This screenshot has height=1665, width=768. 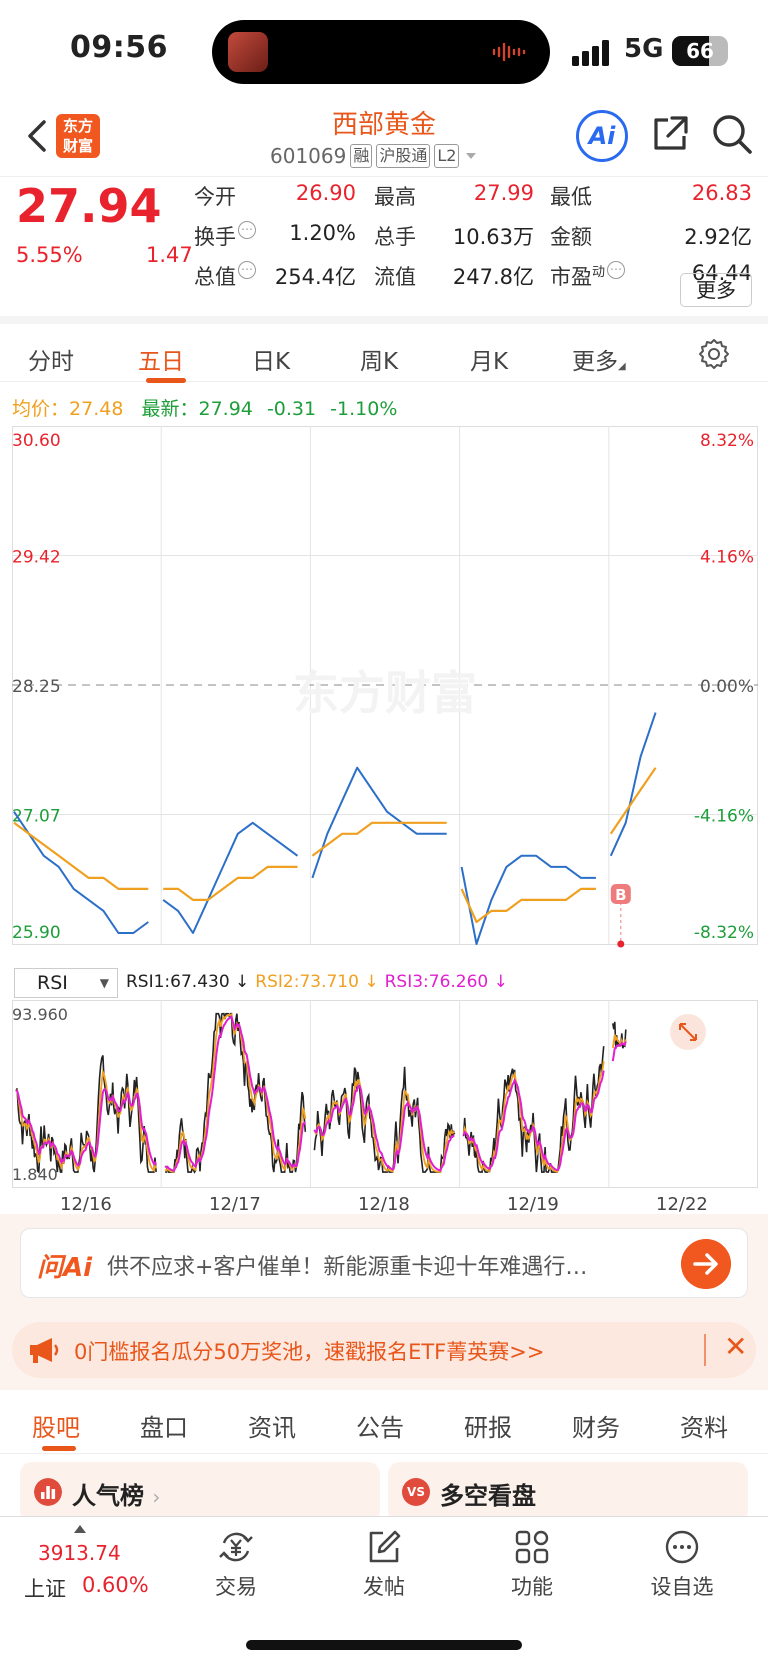 What do you see at coordinates (169, 255) in the screenshot?
I see `change-amount: 1.47` at bounding box center [169, 255].